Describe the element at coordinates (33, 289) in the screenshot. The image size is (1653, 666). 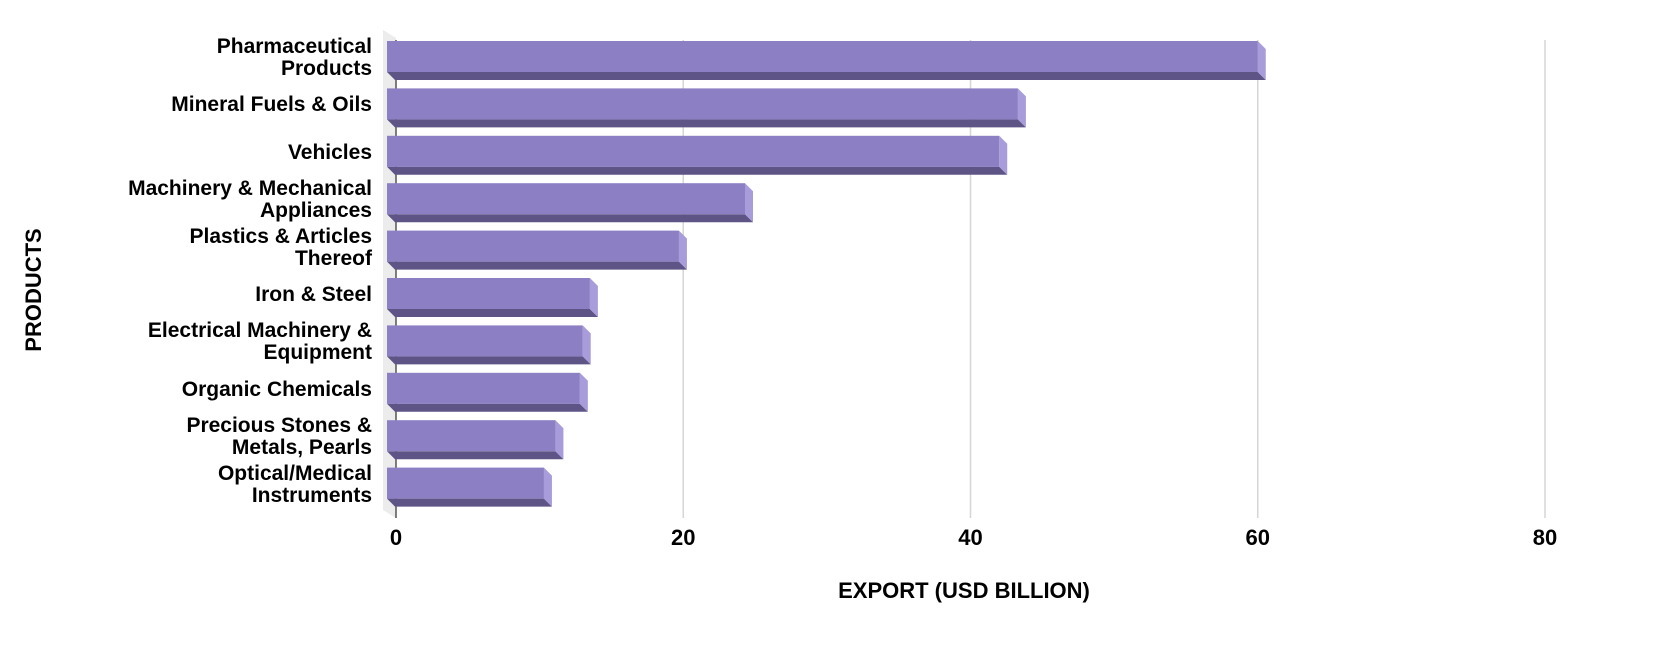
I see `y-axis-title: PRODUCTS` at that location.